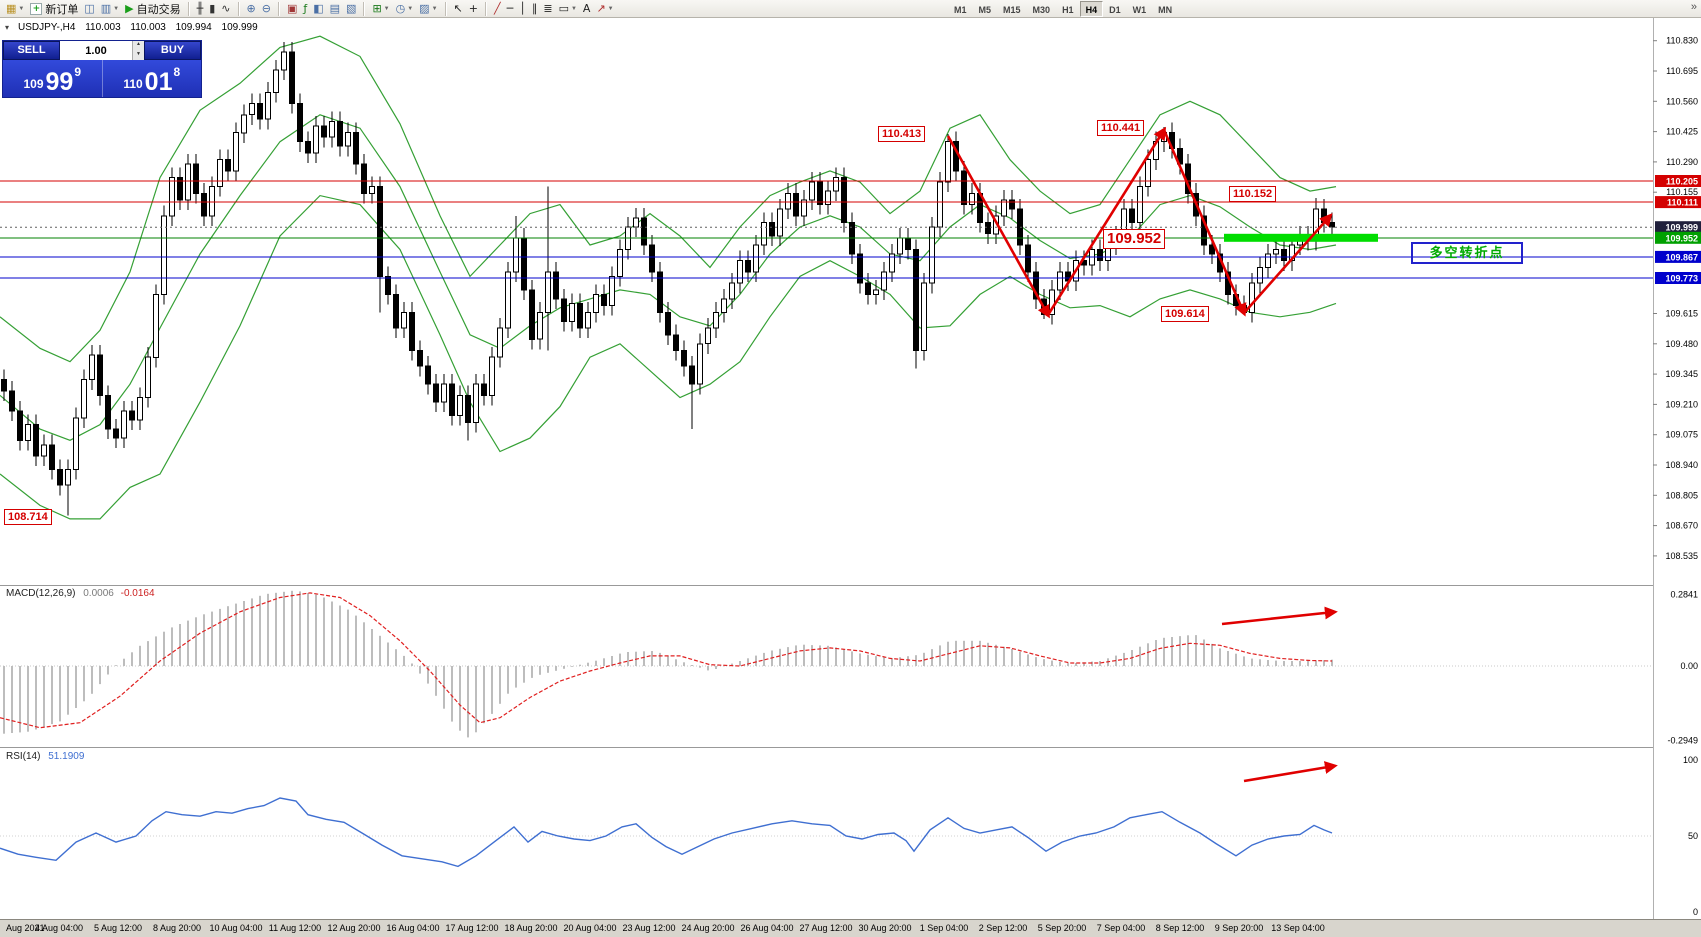 This screenshot has height=937, width=1701. Describe the element at coordinates (1091, 9) in the screenshot. I see `timeframe-button-h4: H4` at that location.